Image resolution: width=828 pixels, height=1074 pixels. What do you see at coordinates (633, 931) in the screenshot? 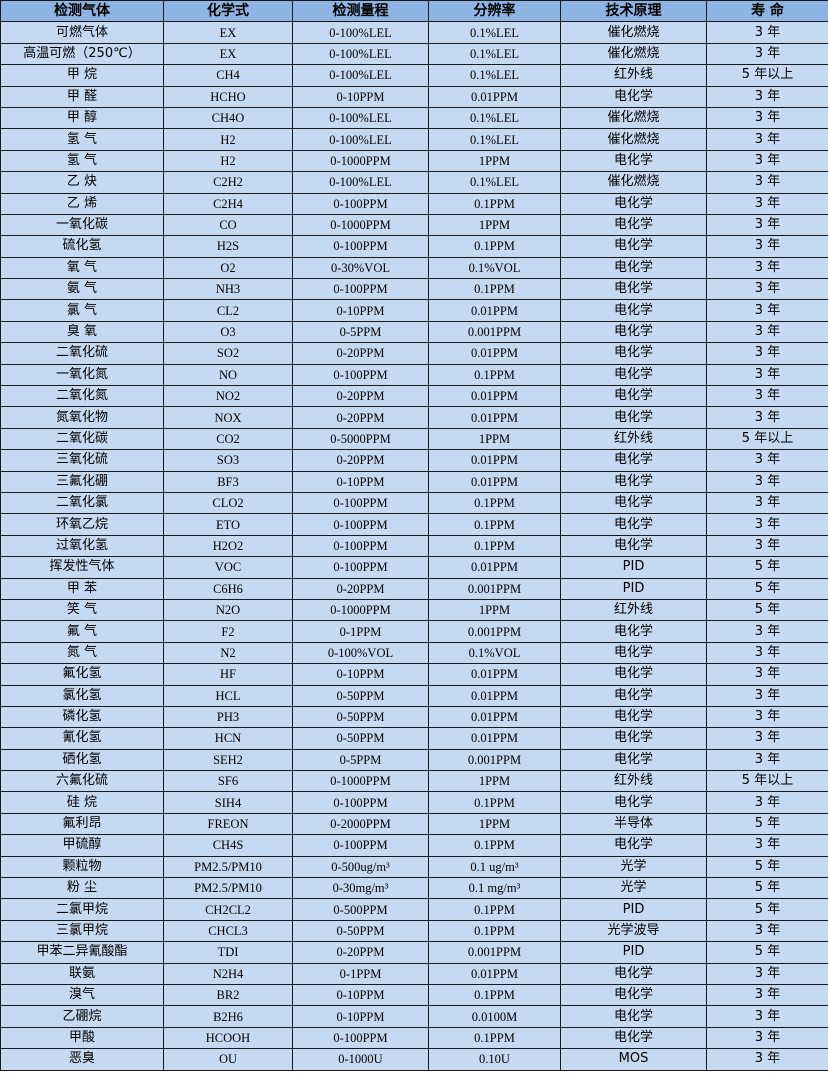
I see `principle-cell: 光学波导` at bounding box center [633, 931].